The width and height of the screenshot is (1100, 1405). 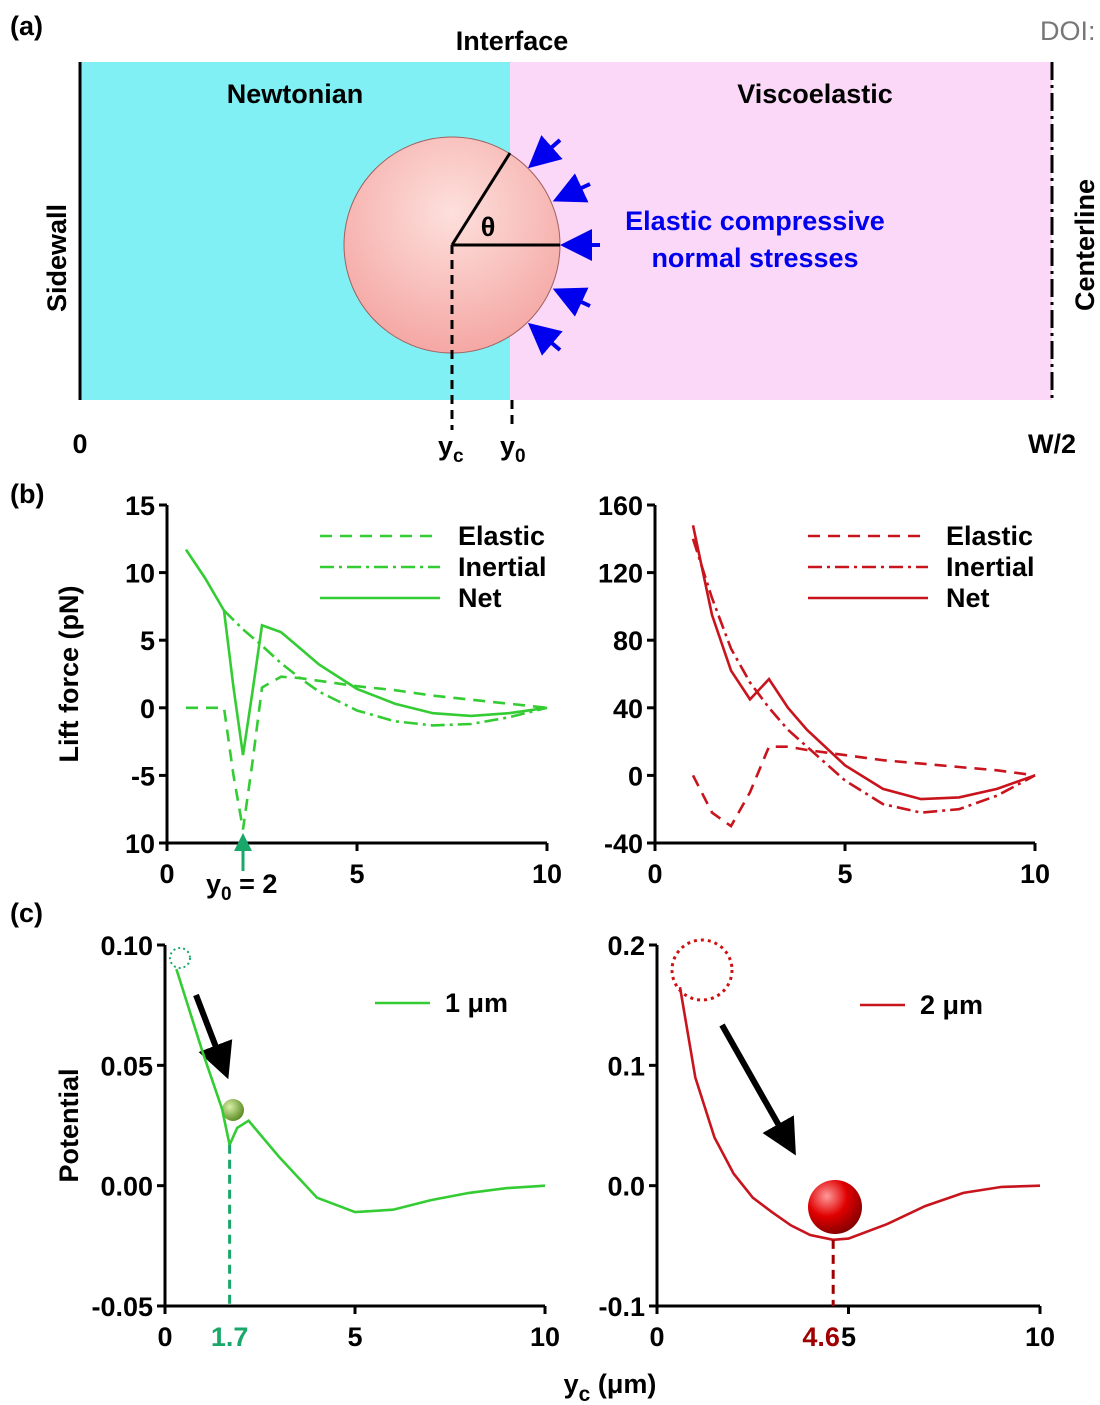 What do you see at coordinates (620, 574) in the screenshot?
I see `y-tick-label: 120` at bounding box center [620, 574].